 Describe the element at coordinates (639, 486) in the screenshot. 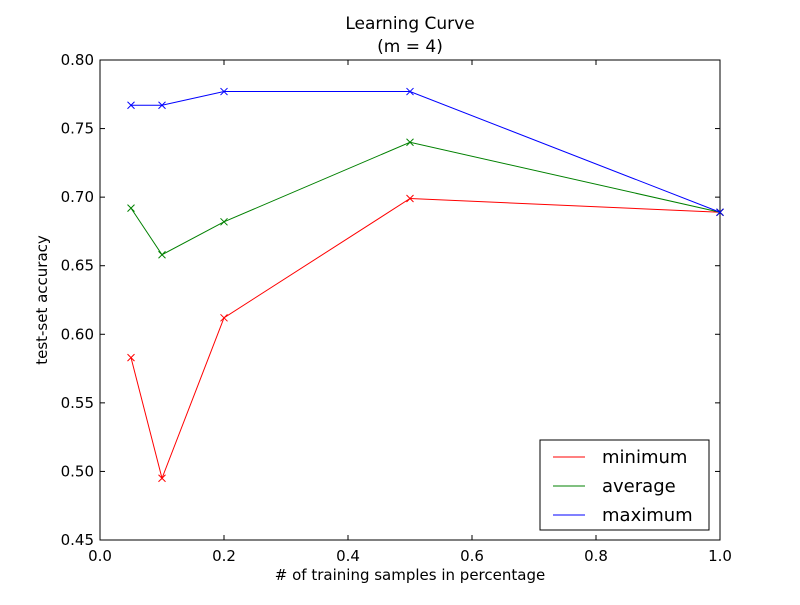

I see `legend-label-average: average` at that location.